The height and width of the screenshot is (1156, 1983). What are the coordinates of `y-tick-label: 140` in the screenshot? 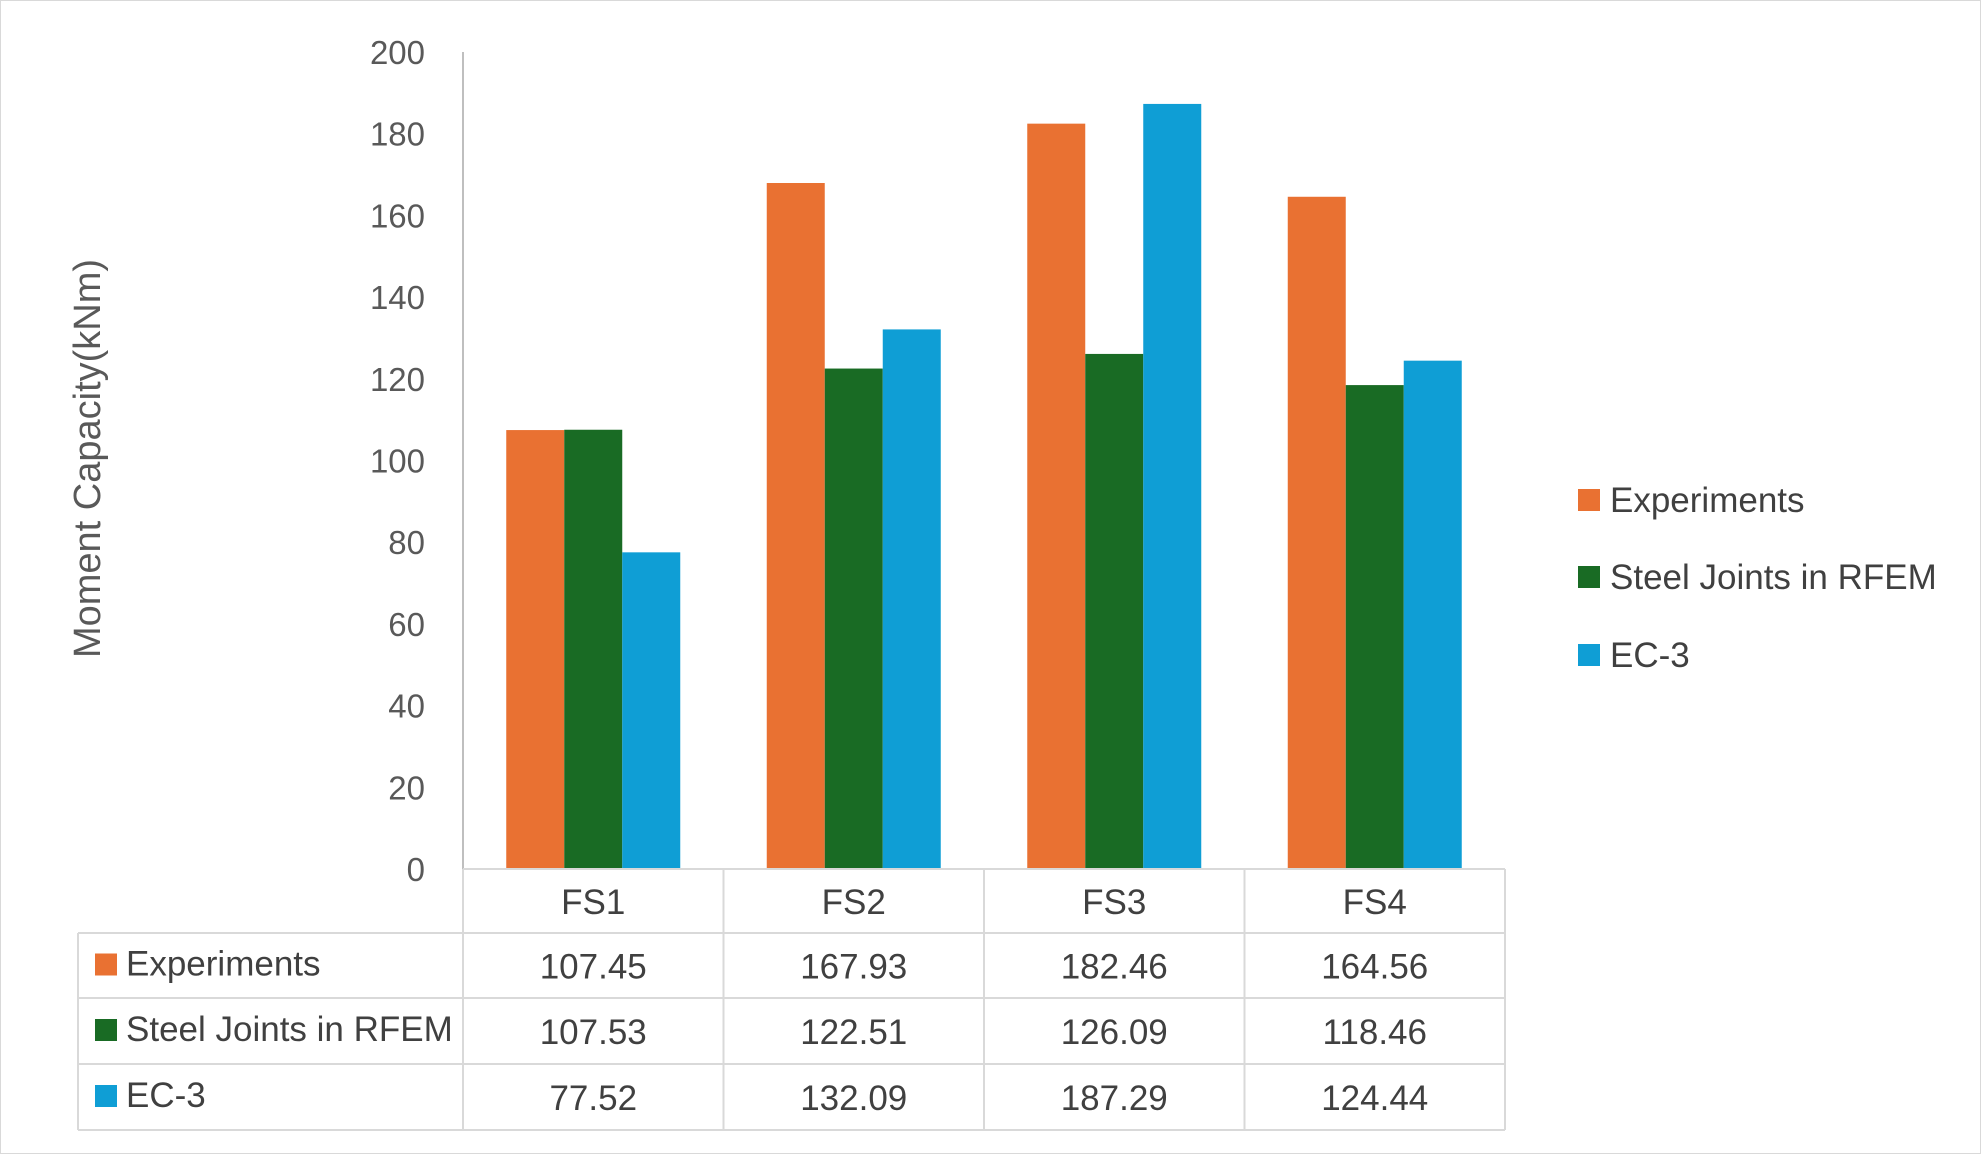 It's located at (397, 297).